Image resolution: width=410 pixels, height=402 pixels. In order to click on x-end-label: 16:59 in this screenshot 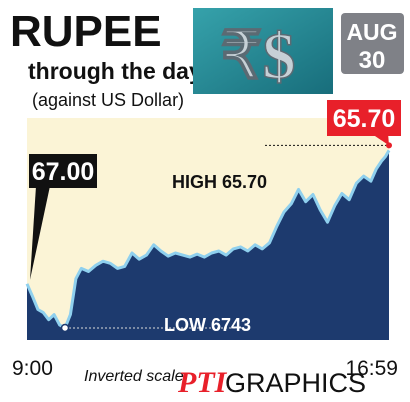, I will do `click(371, 368)`.